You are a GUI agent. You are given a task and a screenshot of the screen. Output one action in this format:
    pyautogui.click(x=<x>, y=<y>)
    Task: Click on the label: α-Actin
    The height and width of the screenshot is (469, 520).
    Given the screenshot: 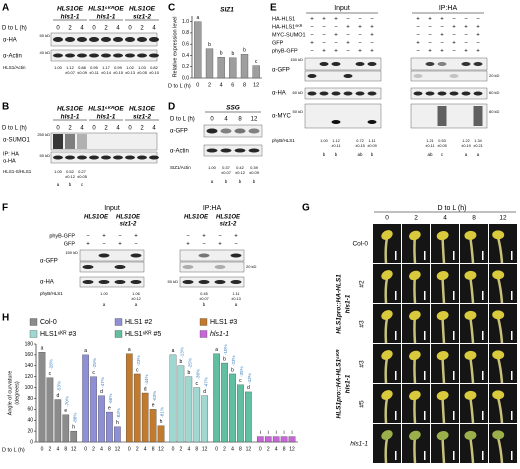 What is the action you would take?
    pyautogui.click(x=179, y=152)
    